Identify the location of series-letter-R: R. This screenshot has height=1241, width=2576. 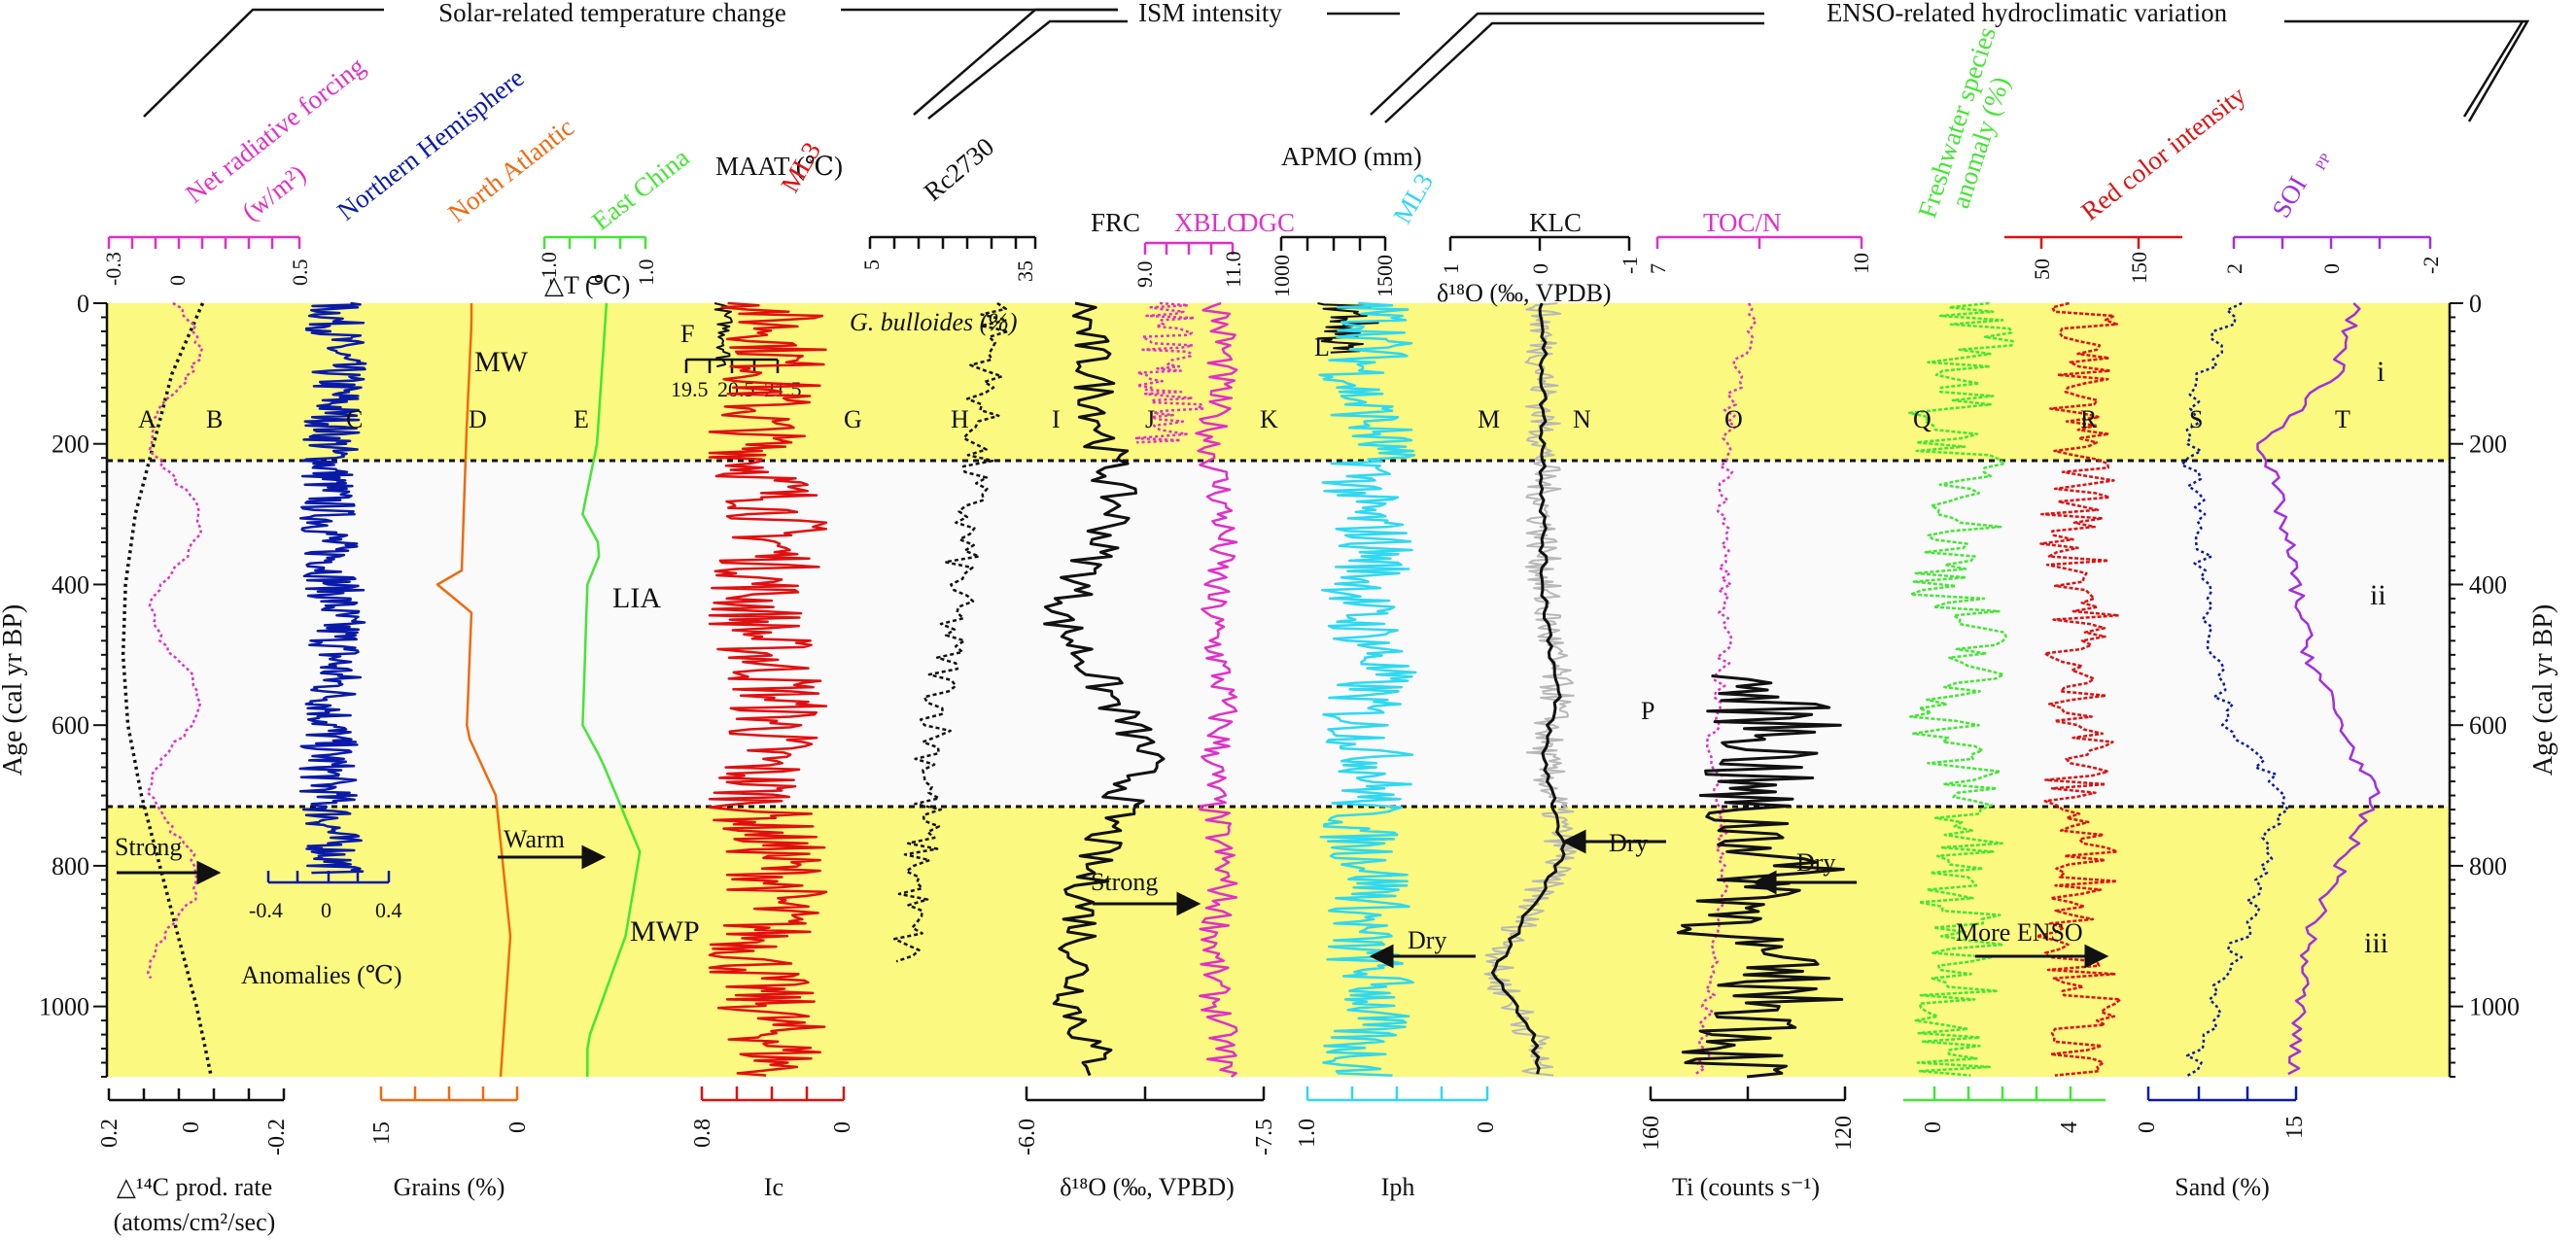
(2089, 419).